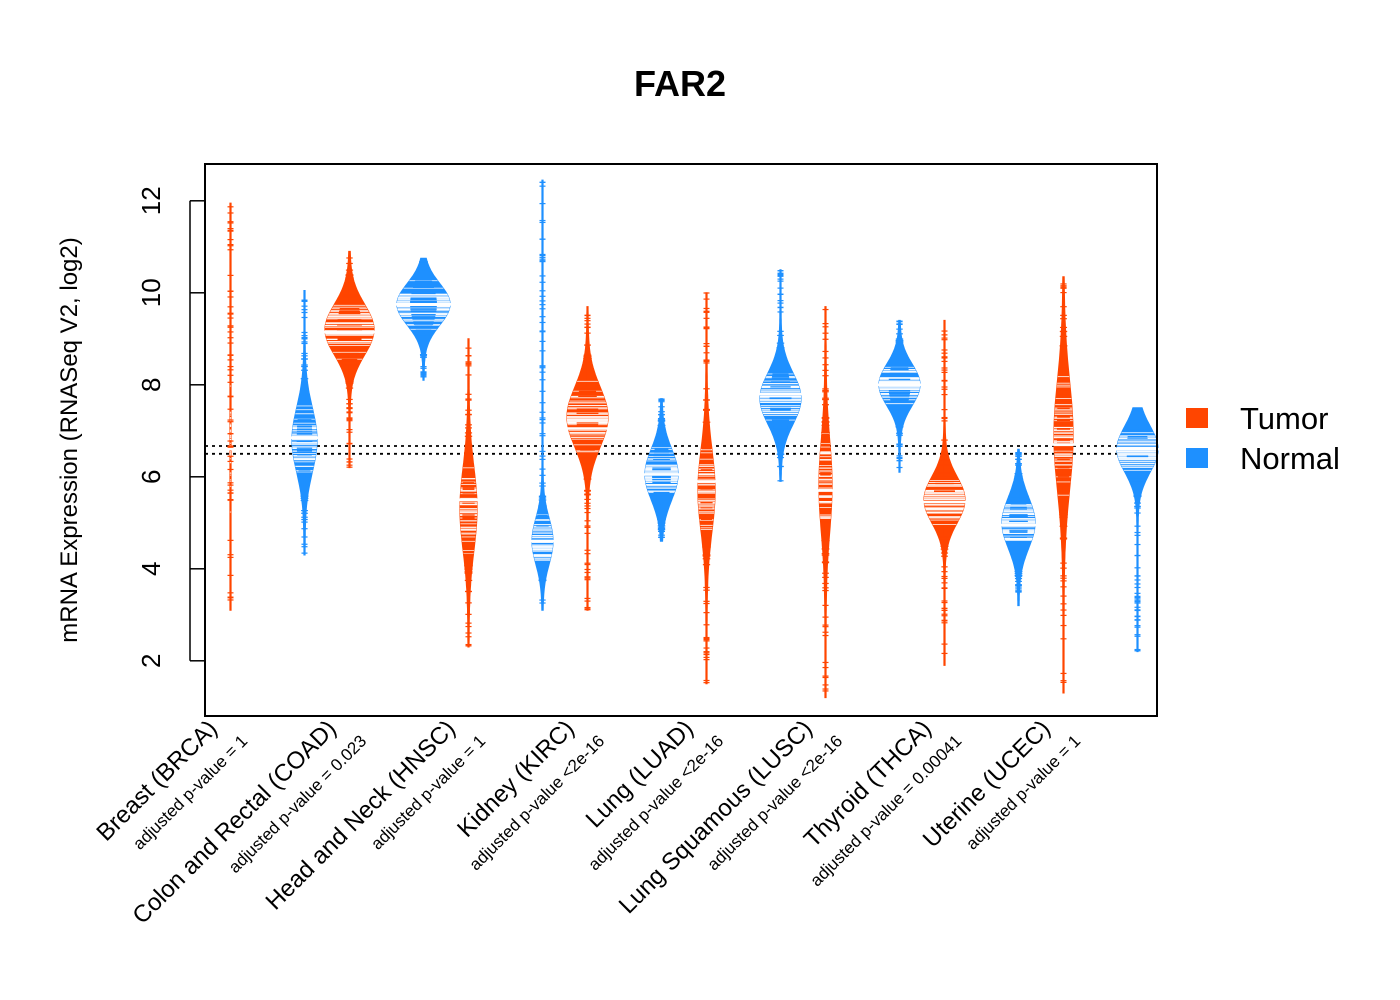  What do you see at coordinates (151, 477) in the screenshot?
I see `y-tick-label: 6` at bounding box center [151, 477].